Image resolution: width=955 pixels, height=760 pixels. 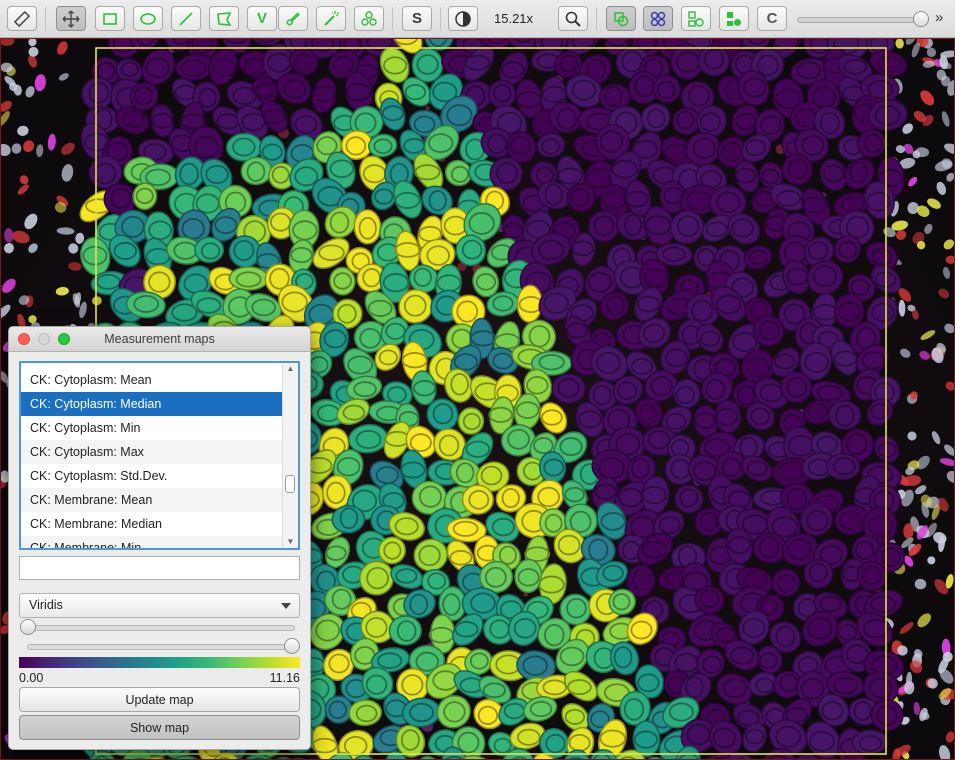 What do you see at coordinates (152, 500) in the screenshot?
I see `list-item: CK: Membrane: Mean` at bounding box center [152, 500].